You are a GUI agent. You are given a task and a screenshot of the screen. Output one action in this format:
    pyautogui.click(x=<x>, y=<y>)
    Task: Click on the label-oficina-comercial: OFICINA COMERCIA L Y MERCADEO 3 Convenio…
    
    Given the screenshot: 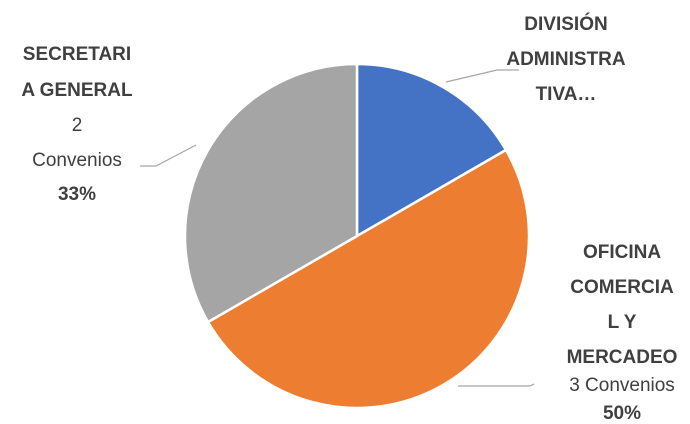 What is the action you would take?
    pyautogui.click(x=622, y=333)
    